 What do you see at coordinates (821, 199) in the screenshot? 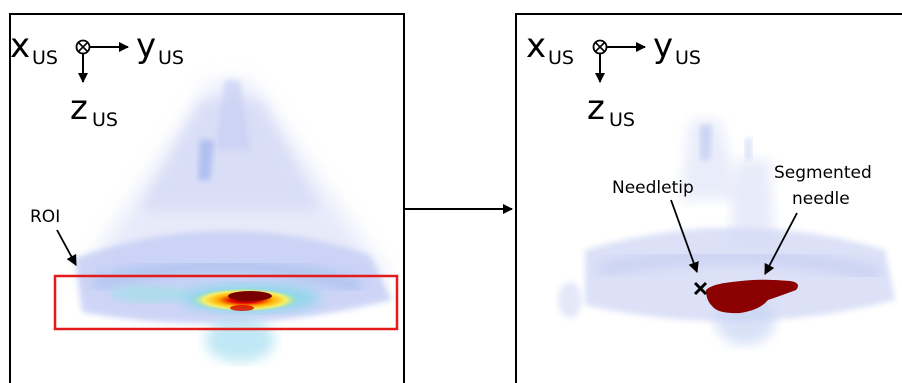
I see `segmented-needle-label-line2: needle` at bounding box center [821, 199].